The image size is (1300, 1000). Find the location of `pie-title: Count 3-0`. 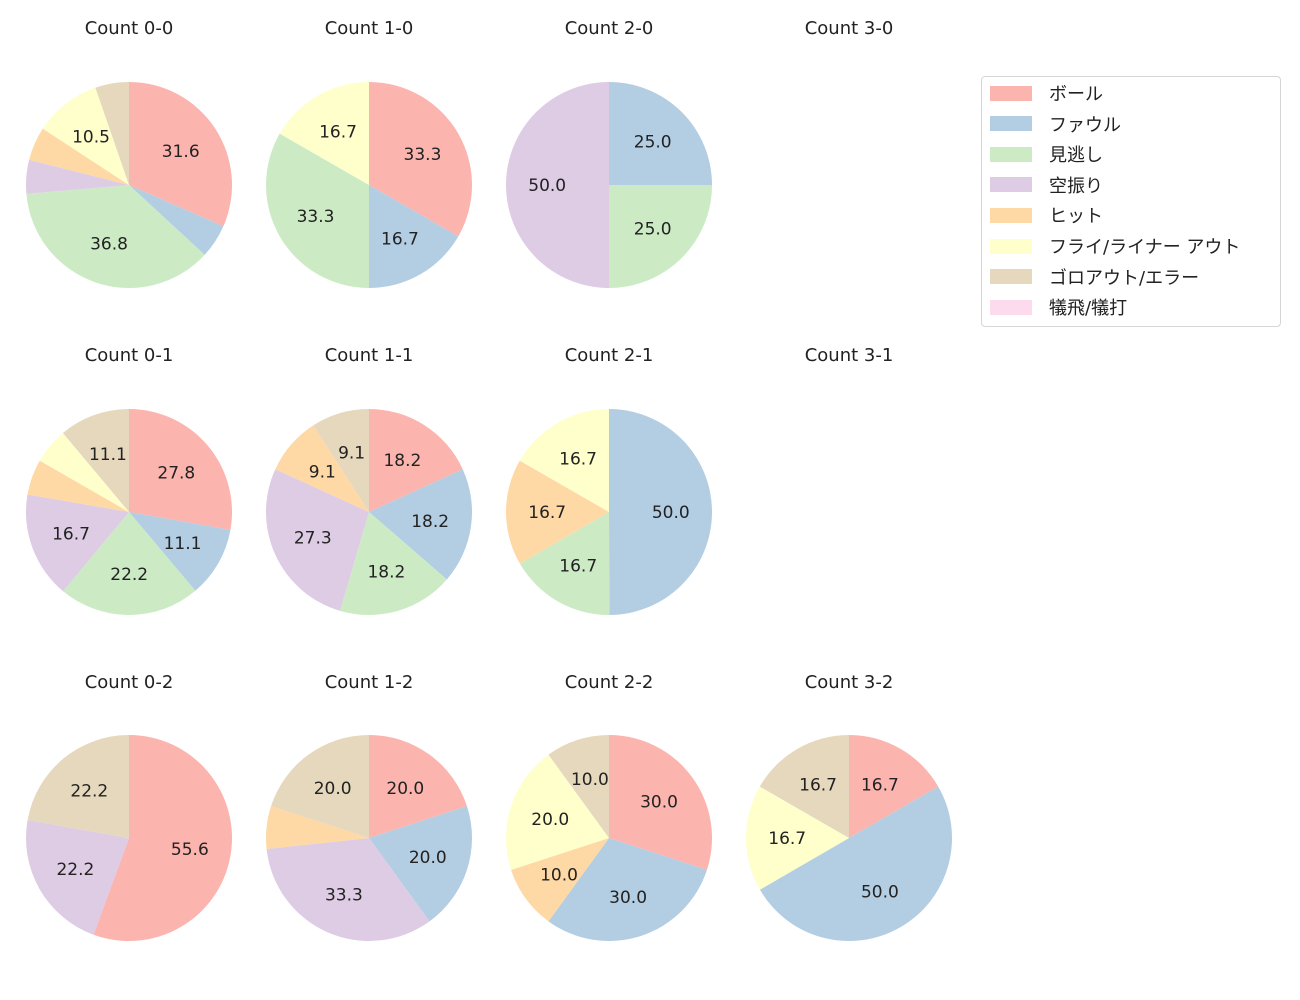

pie-title: Count 3-0 is located at coordinates (849, 28).